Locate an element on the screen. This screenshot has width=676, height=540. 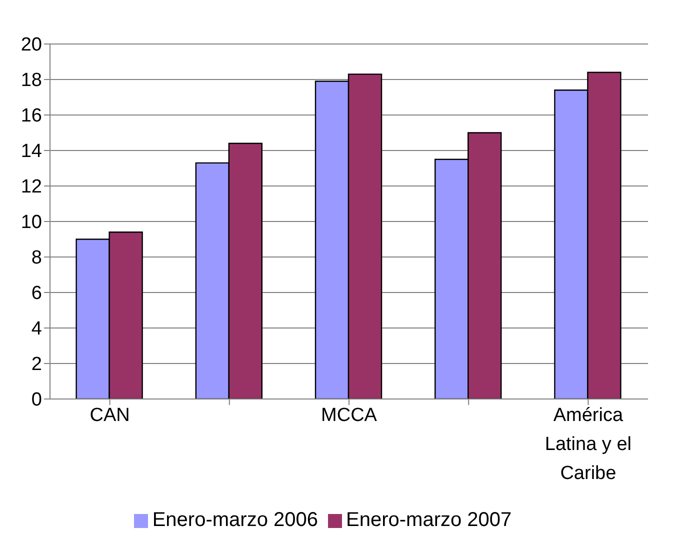
x-tick-label: MCCA is located at coordinates (349, 415).